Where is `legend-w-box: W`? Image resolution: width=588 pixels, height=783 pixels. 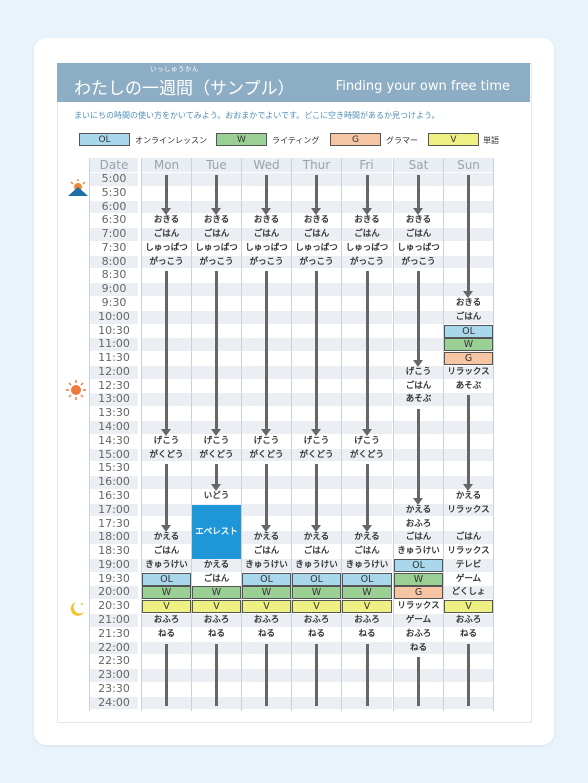 legend-w-box: W is located at coordinates (241, 139).